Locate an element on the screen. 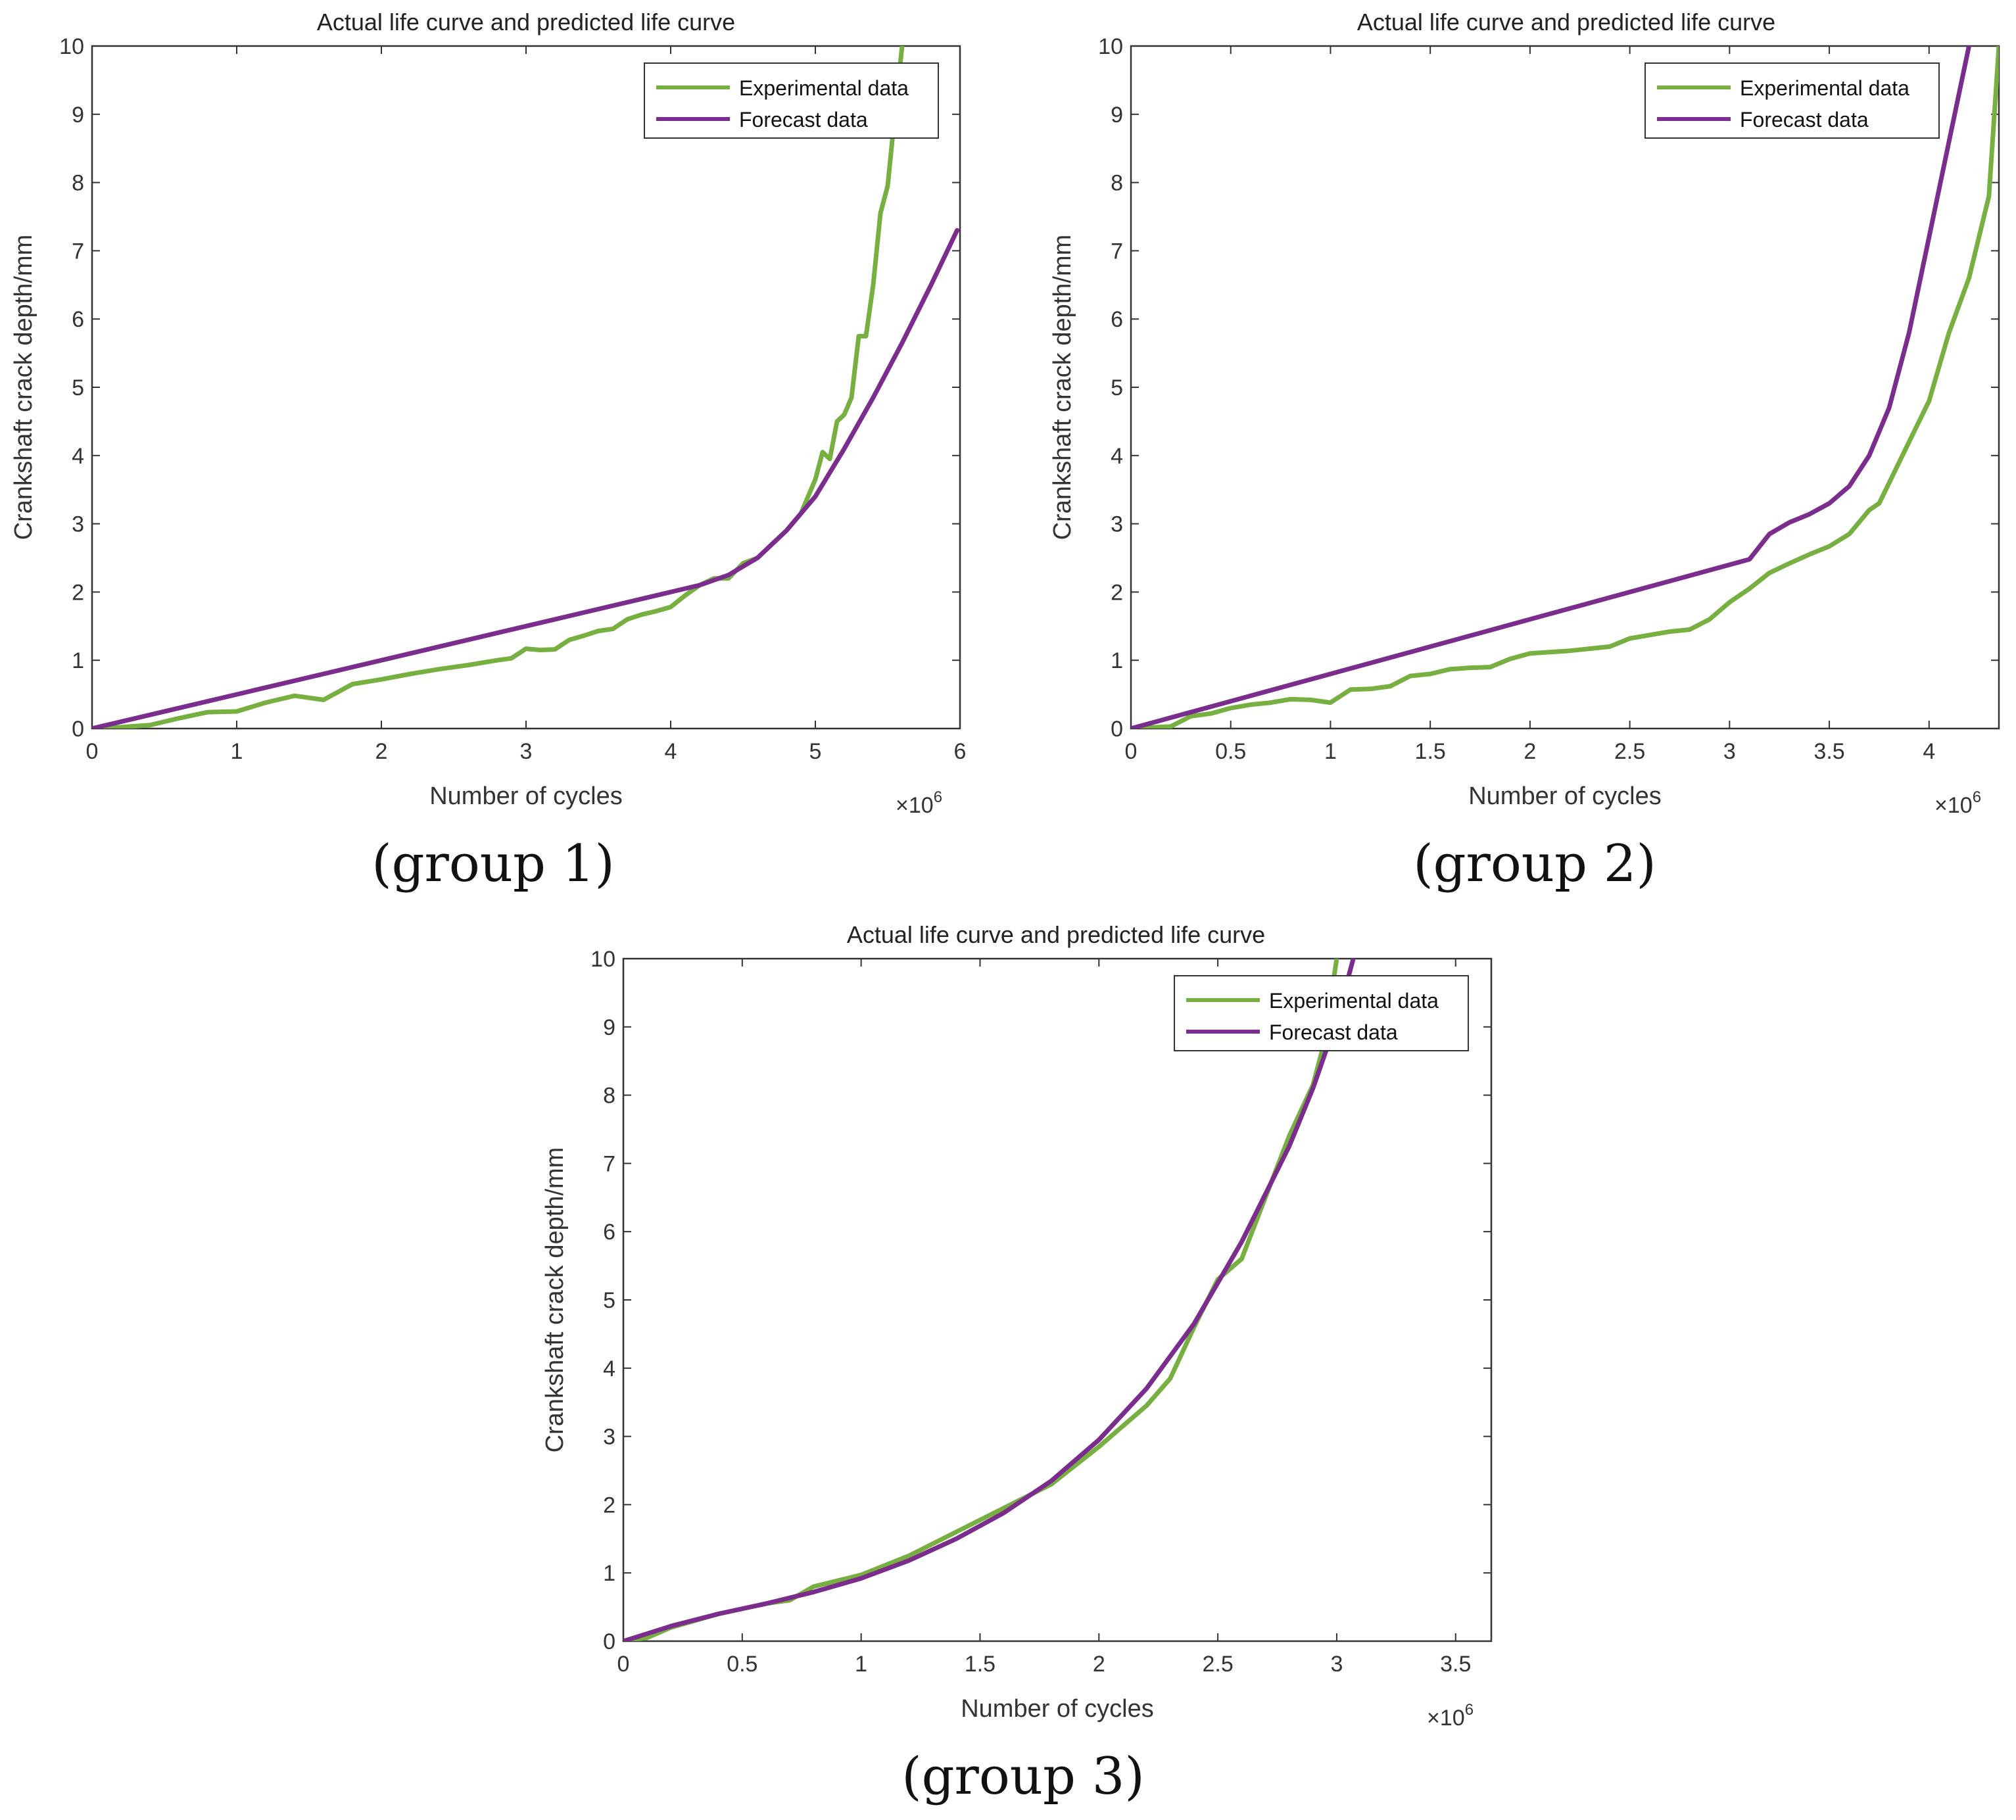 The width and height of the screenshot is (2016, 1820). x-tick-label: 6 is located at coordinates (960, 751).